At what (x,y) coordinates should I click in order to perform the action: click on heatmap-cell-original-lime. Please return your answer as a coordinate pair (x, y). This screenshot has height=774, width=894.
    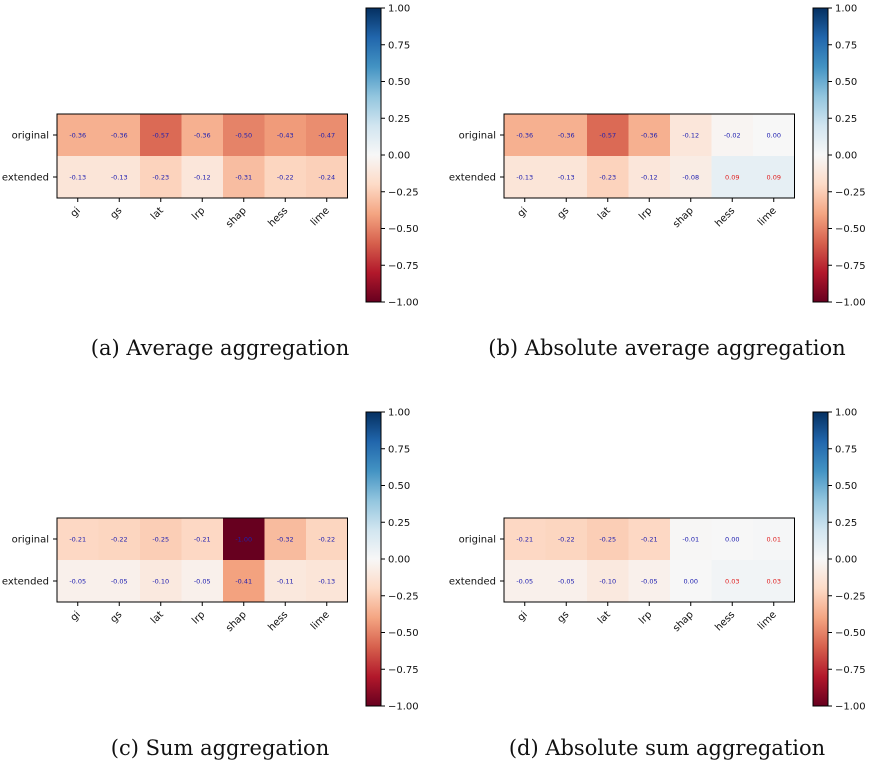
    Looking at the image, I should click on (327, 135).